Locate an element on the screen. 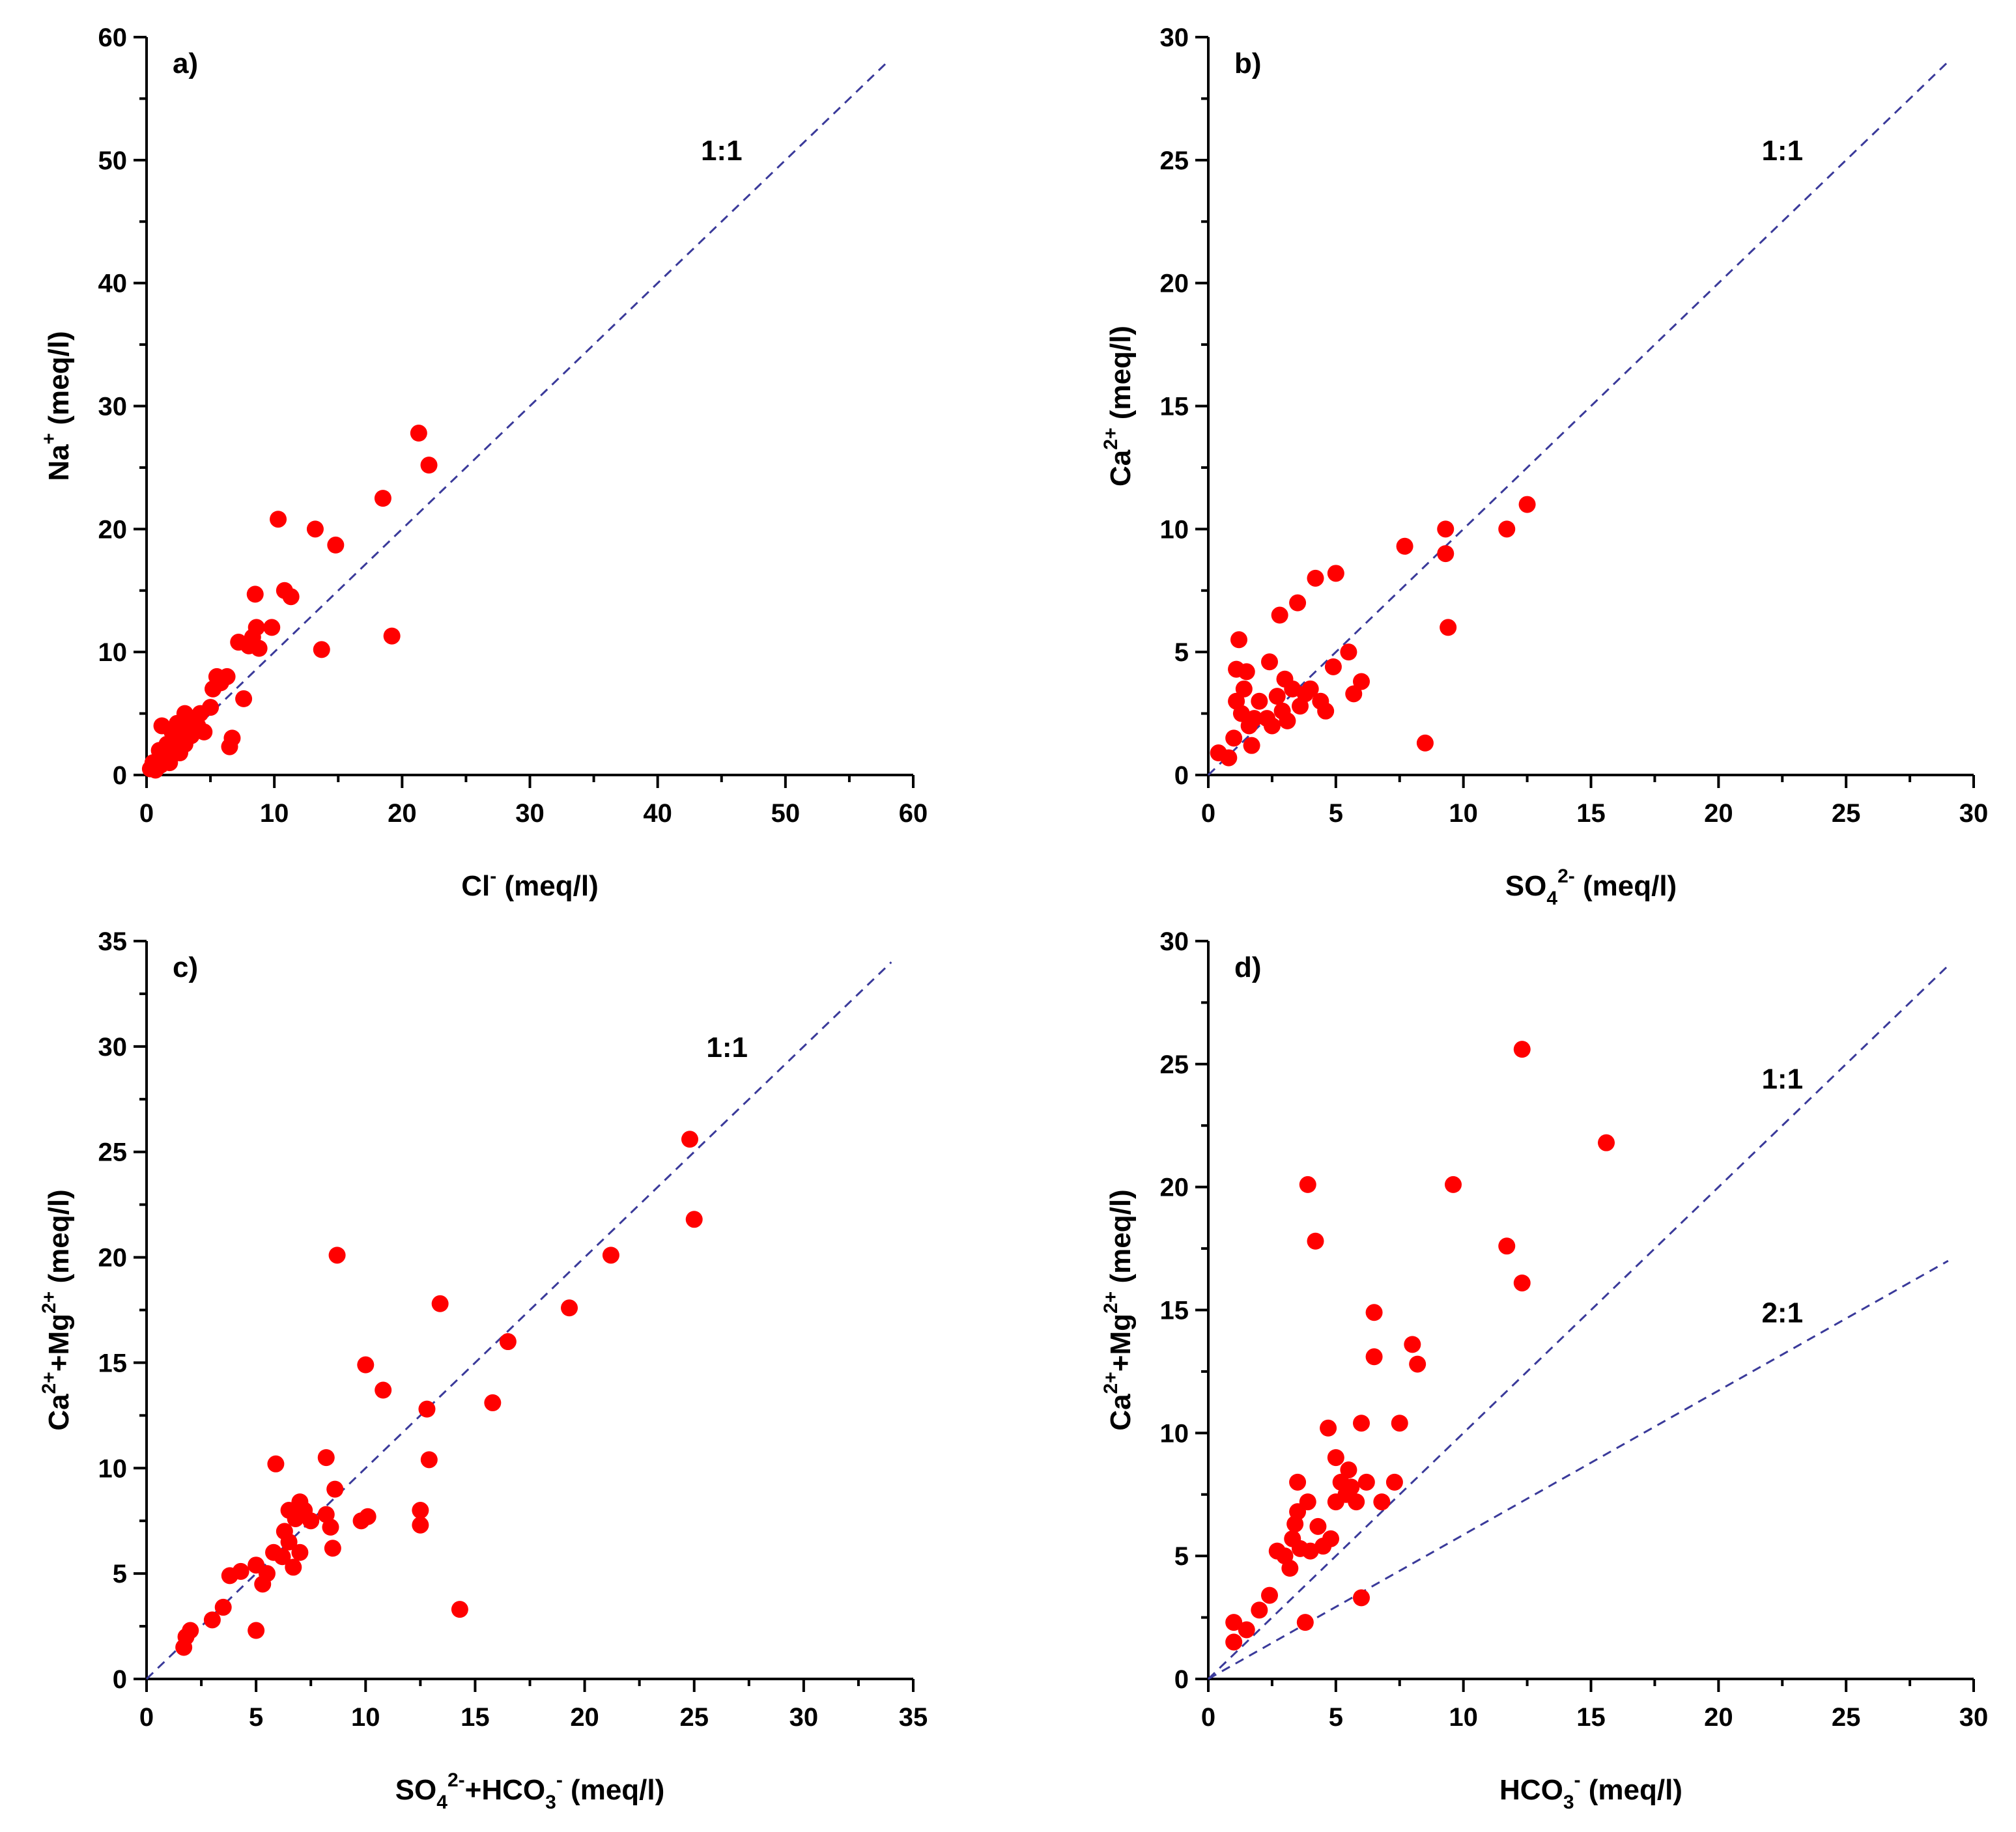  y-tick-label-p2: 20 is located at coordinates (113, 1258).